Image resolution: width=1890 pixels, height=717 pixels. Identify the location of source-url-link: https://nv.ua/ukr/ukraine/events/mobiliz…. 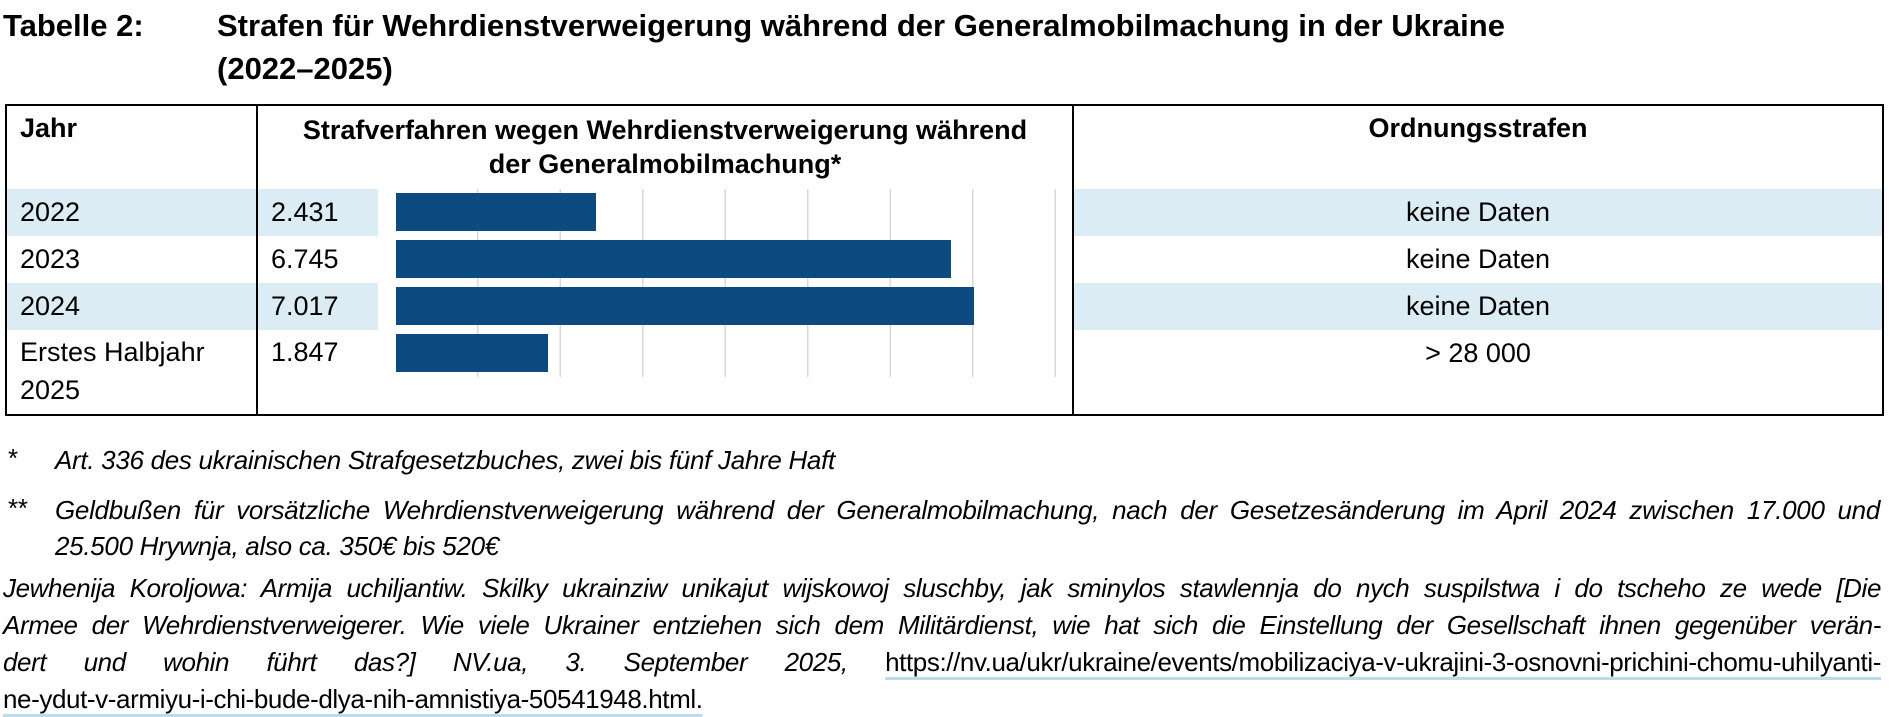
(1383, 662).